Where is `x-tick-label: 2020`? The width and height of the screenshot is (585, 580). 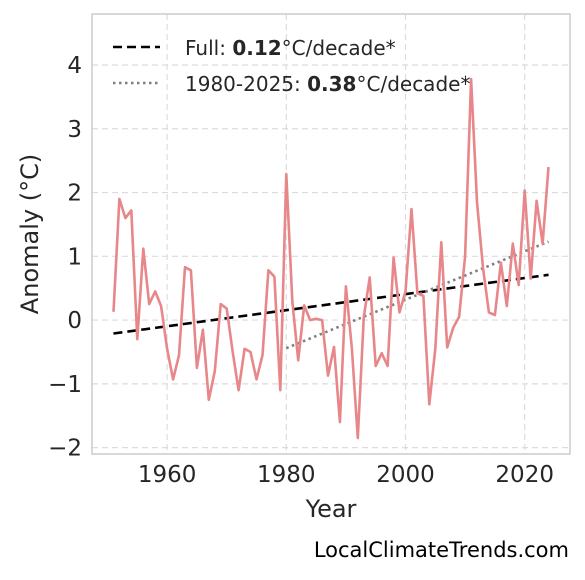
x-tick-label: 2020 is located at coordinates (524, 475).